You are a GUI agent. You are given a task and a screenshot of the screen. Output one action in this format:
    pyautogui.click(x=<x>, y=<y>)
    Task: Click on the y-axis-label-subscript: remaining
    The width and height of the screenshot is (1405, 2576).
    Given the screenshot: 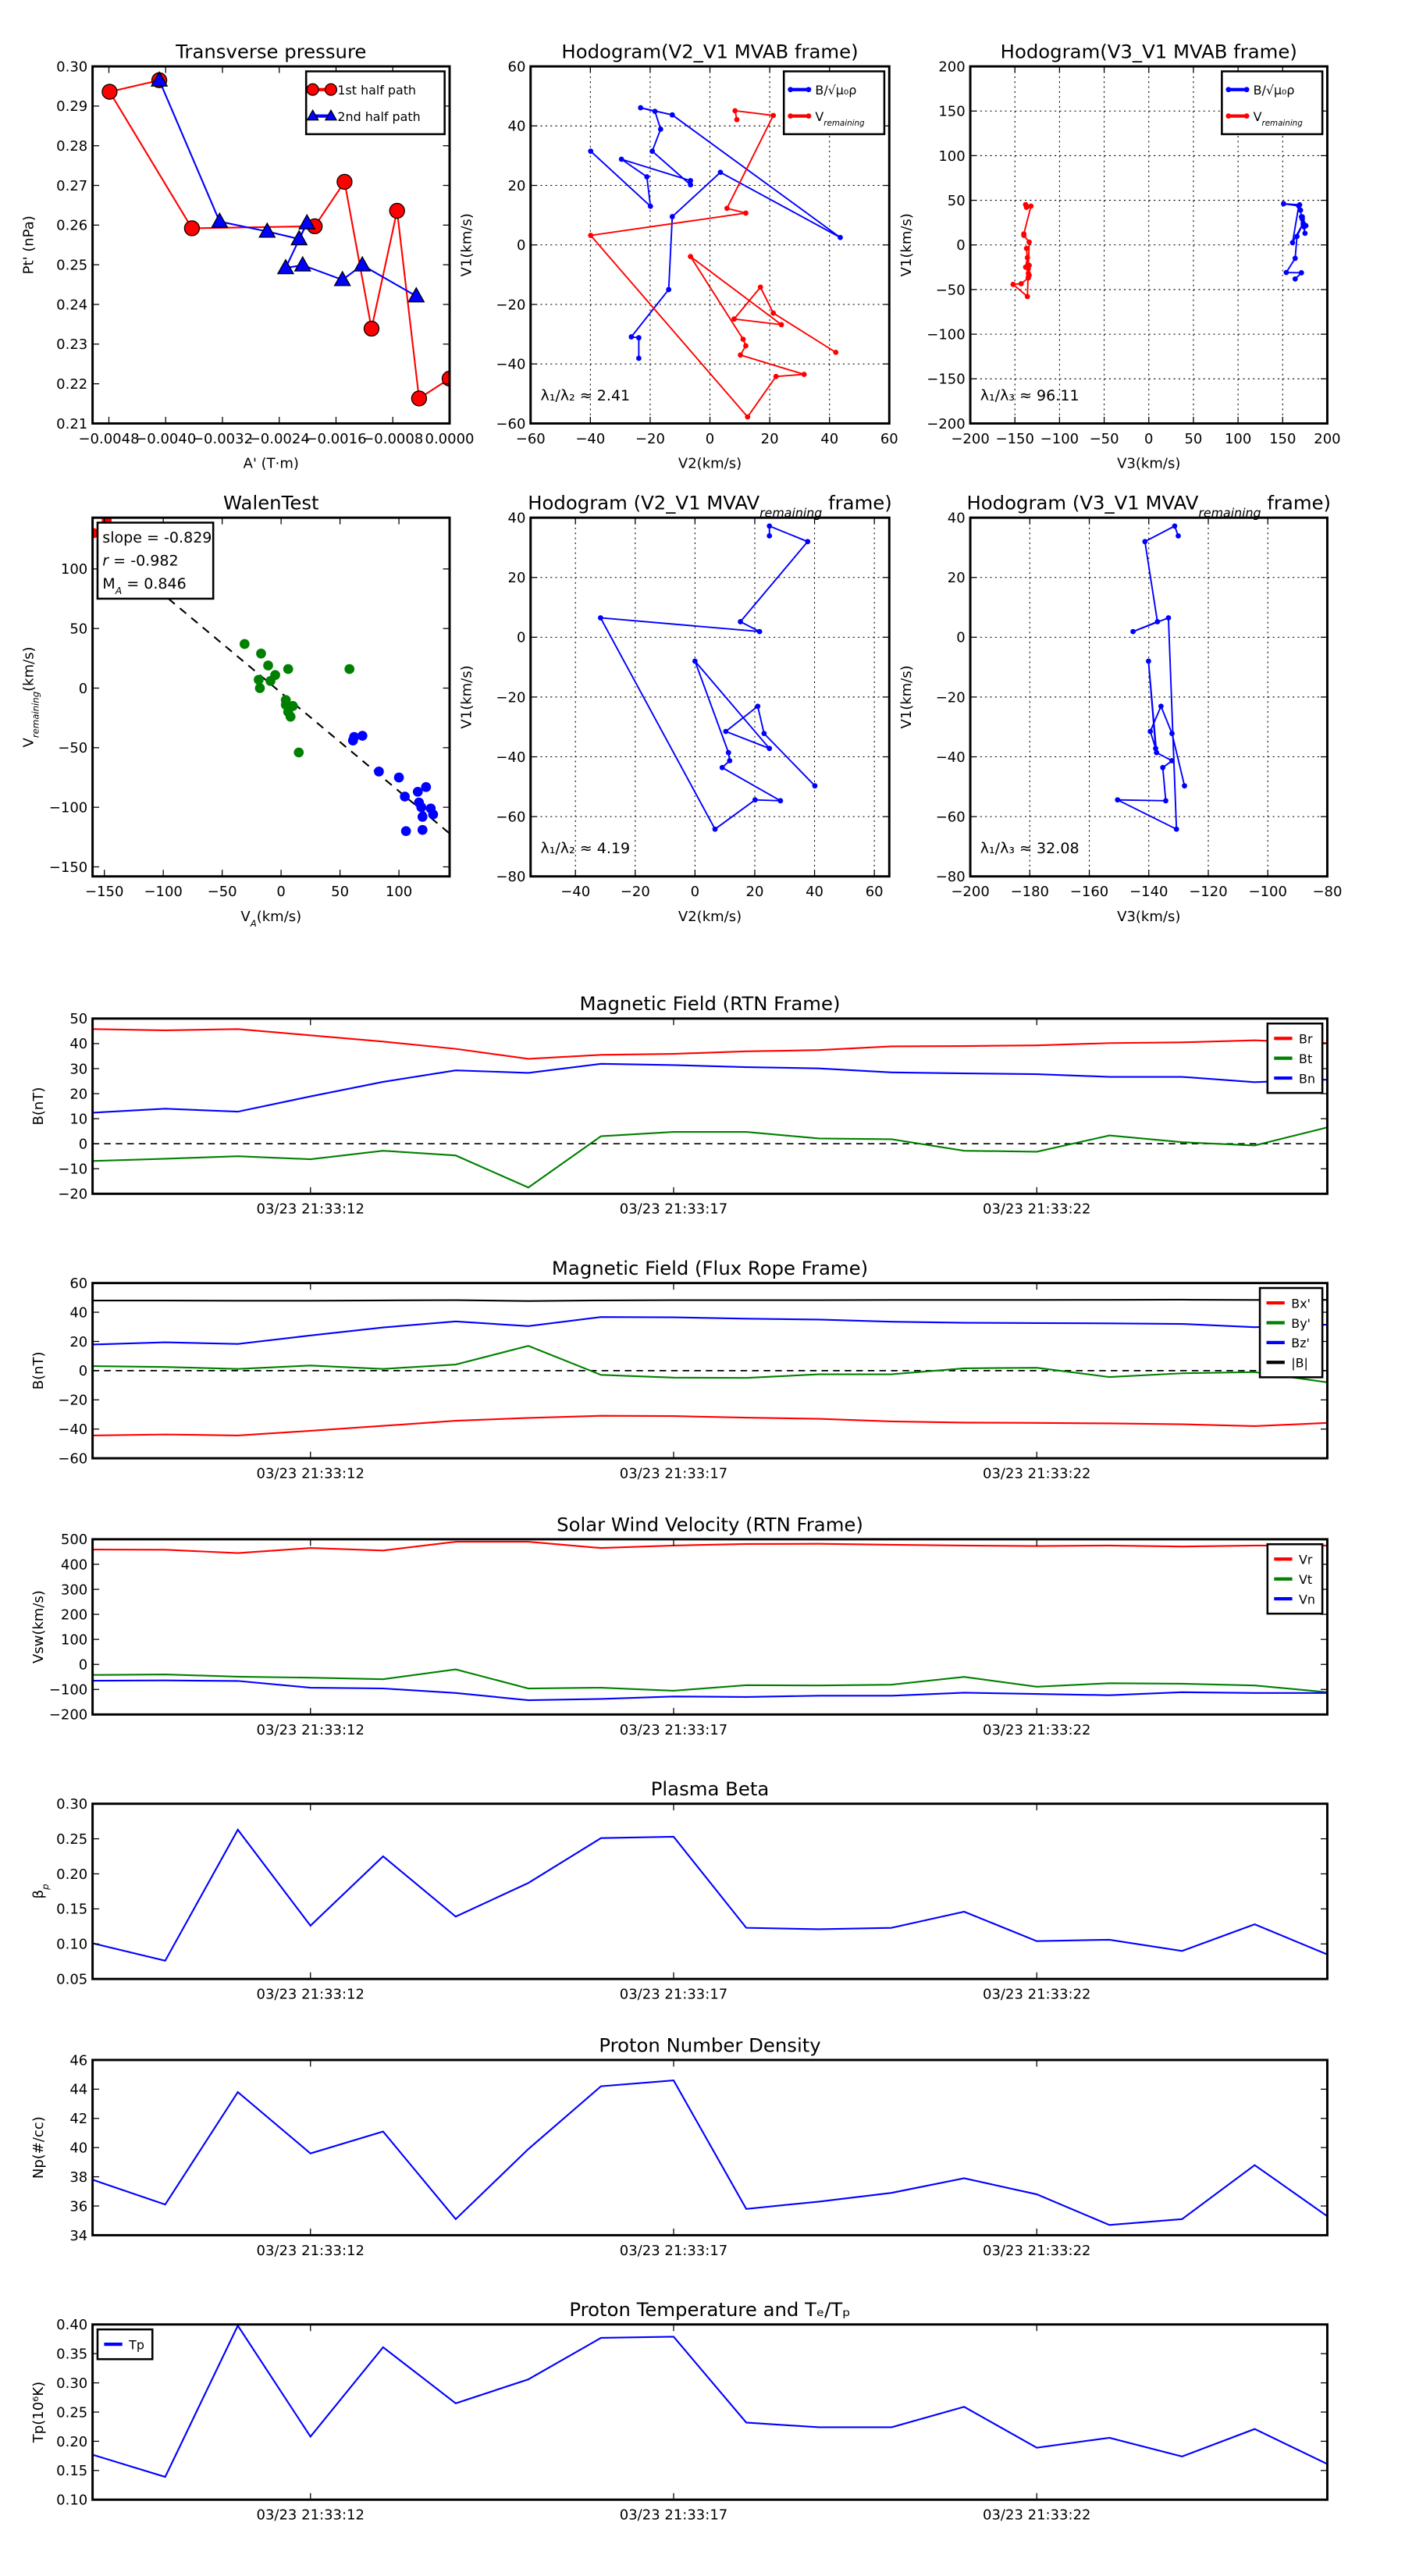 What is the action you would take?
    pyautogui.click(x=36, y=715)
    